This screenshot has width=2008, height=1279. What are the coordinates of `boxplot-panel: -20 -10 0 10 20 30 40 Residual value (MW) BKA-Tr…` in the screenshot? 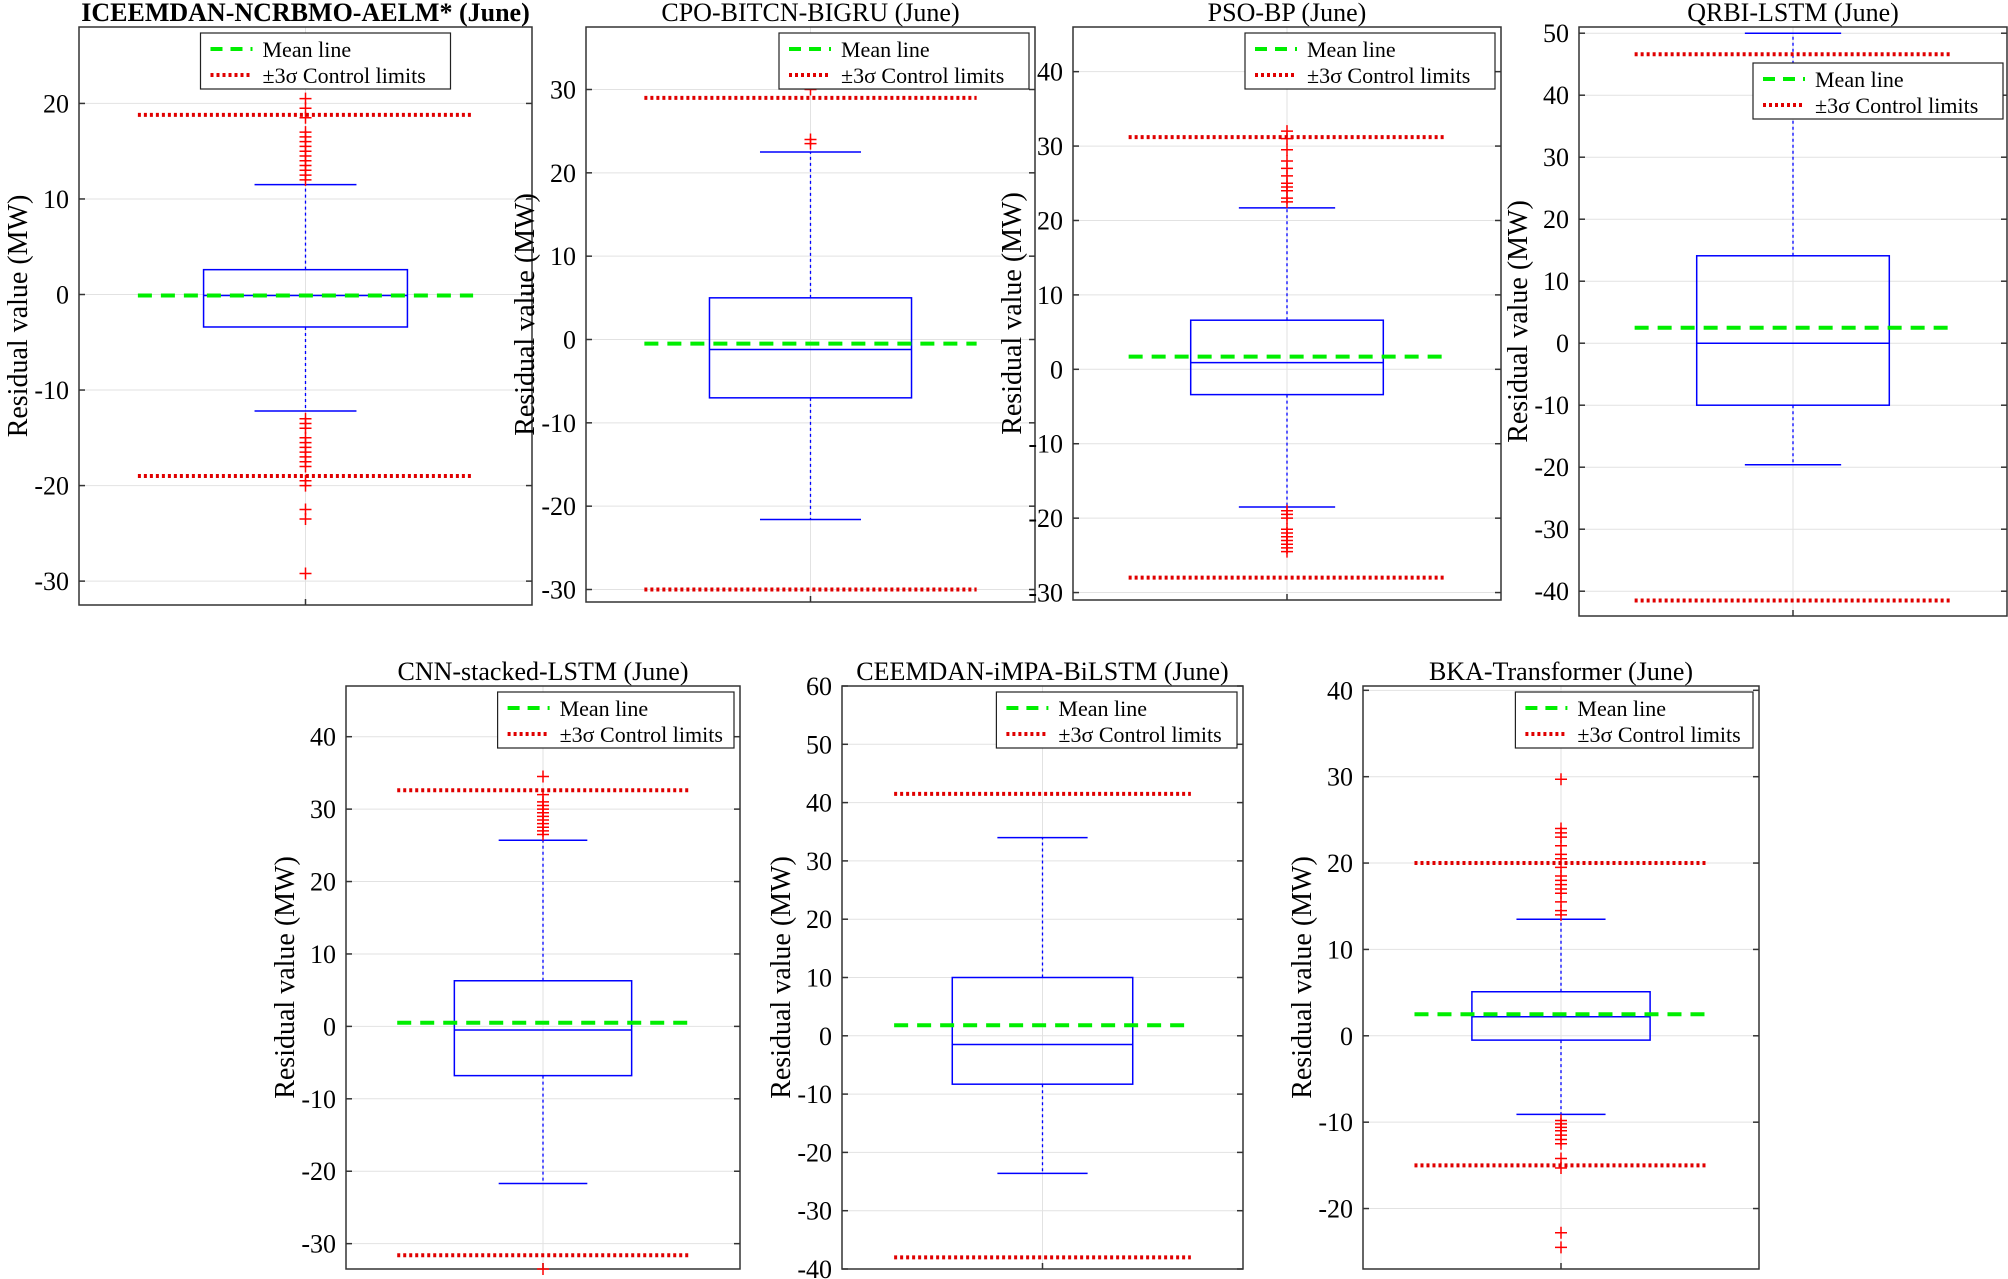 It's located at (1523, 963).